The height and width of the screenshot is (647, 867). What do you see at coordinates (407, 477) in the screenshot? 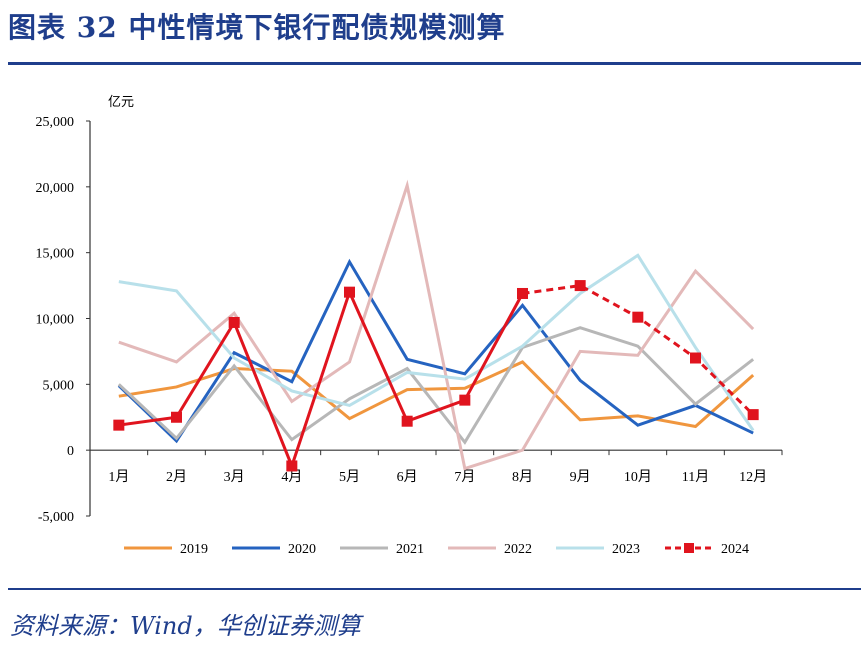
I see `x-tick-label: 6月` at bounding box center [407, 477].